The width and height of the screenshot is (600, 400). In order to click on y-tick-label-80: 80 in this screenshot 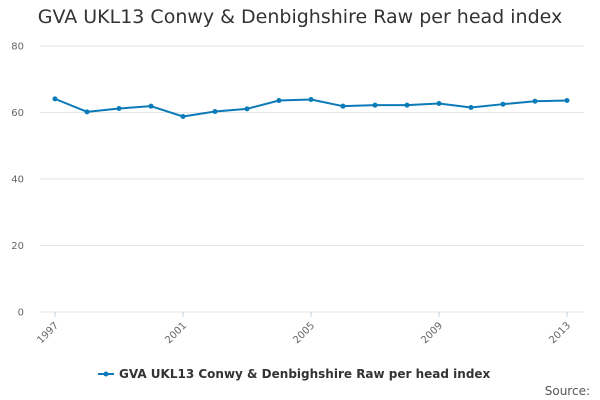, I will do `click(17, 47)`.